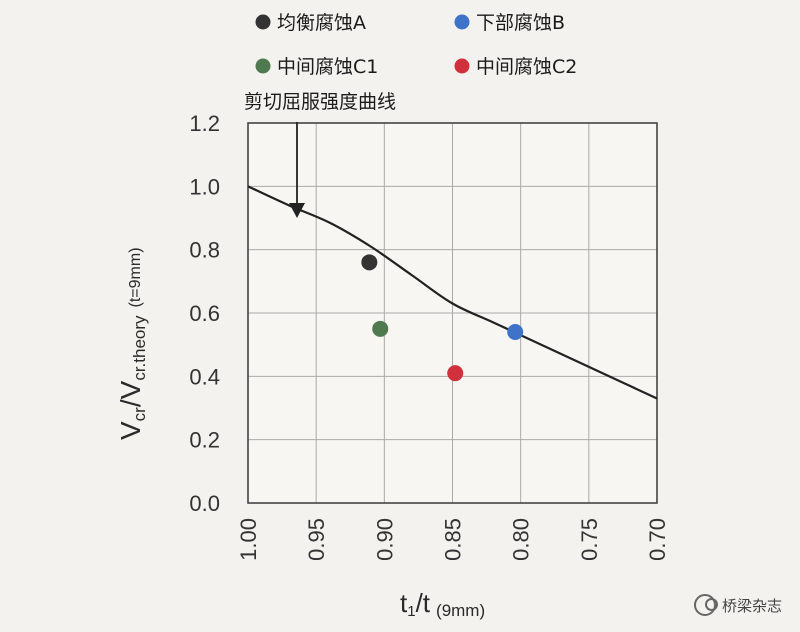 The width and height of the screenshot is (800, 632). What do you see at coordinates (526, 67) in the screenshot?
I see `legend-label: 中间腐蚀C2` at bounding box center [526, 67].